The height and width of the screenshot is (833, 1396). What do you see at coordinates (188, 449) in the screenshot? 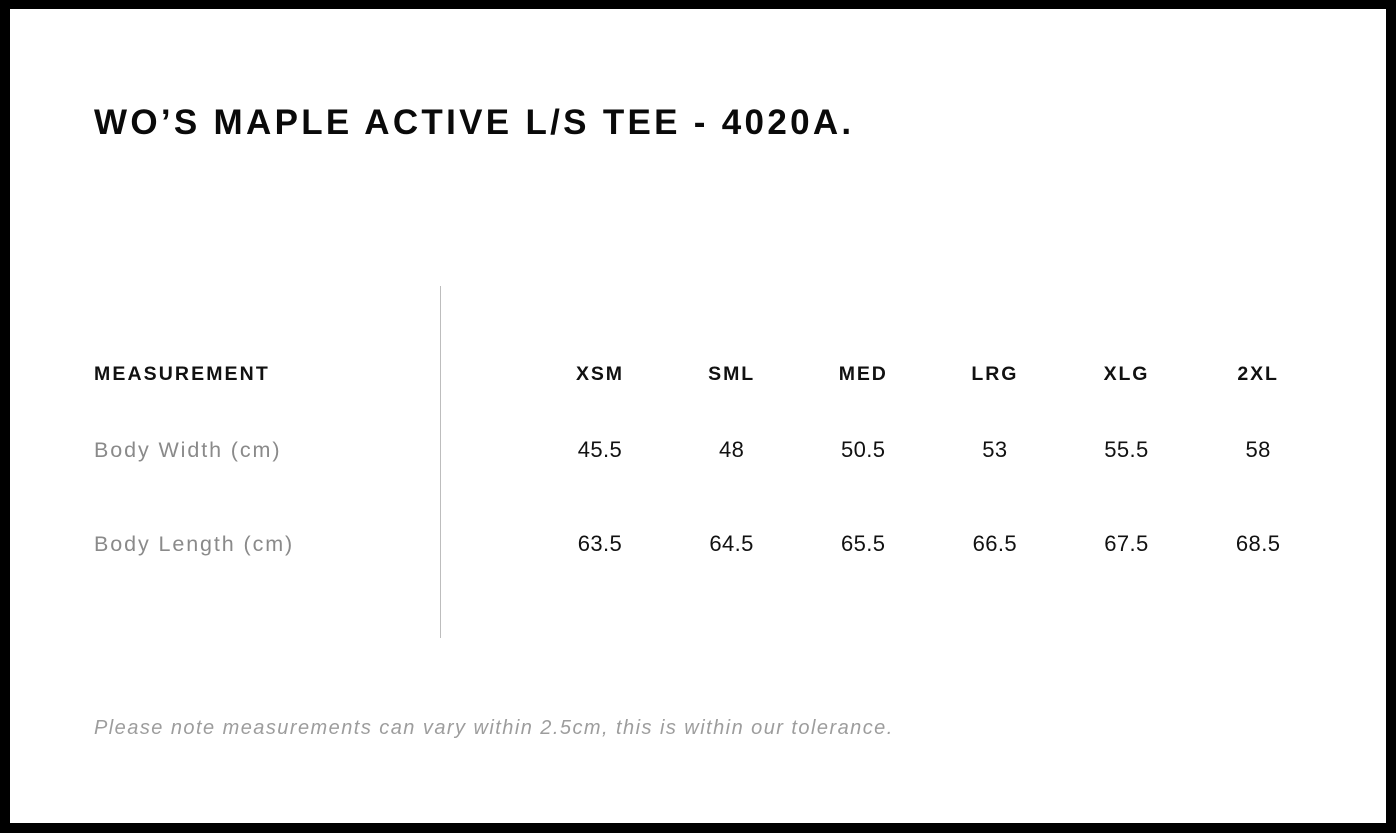
I see `row-label-body-width: Body Width (cm)` at bounding box center [188, 449].